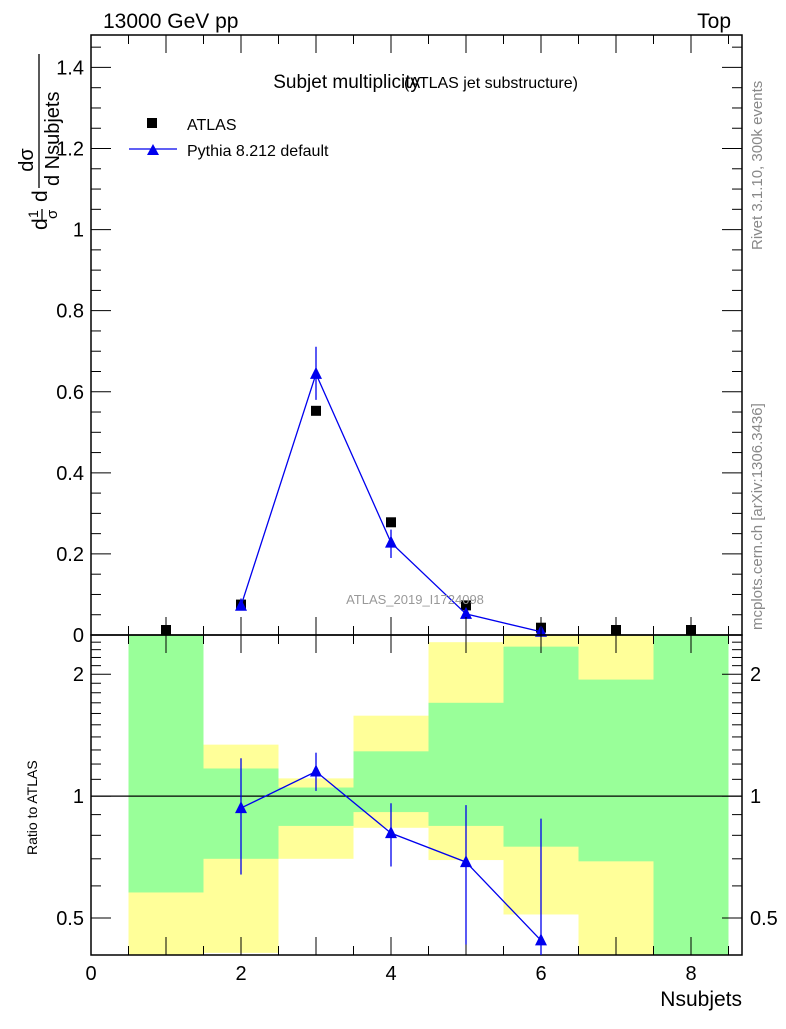 Image resolution: width=786 pixels, height=1029 pixels. Describe the element at coordinates (390, 974) in the screenshot. I see `x-tick-label: 4` at that location.